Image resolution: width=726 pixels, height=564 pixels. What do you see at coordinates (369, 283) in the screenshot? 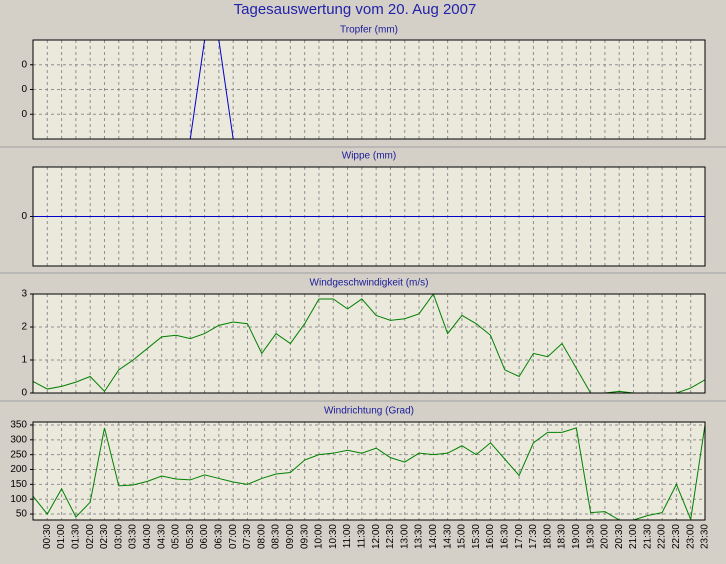
I see `panel-title: Windgeschwindigkeit (m/s)` at bounding box center [369, 283].